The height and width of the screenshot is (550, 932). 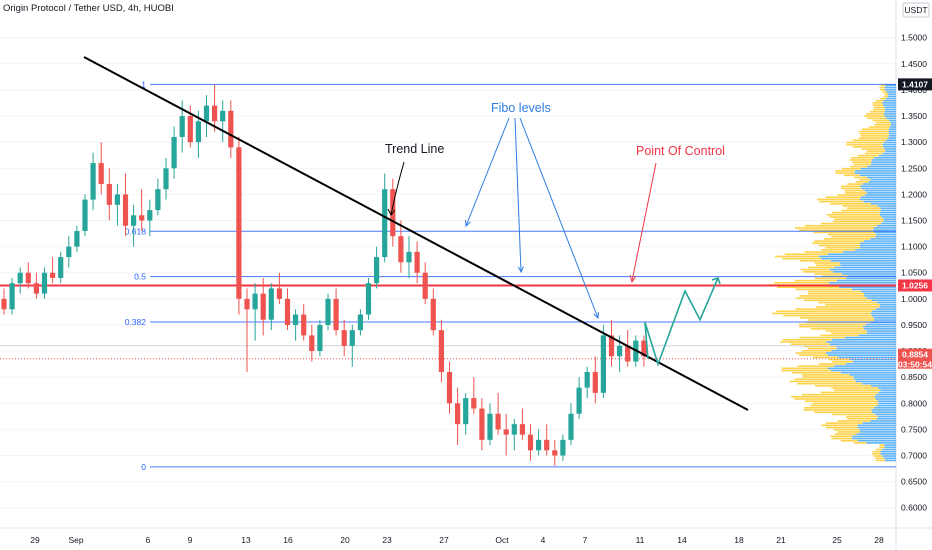 What do you see at coordinates (288, 540) in the screenshot?
I see `time-tick-label: 16` at bounding box center [288, 540].